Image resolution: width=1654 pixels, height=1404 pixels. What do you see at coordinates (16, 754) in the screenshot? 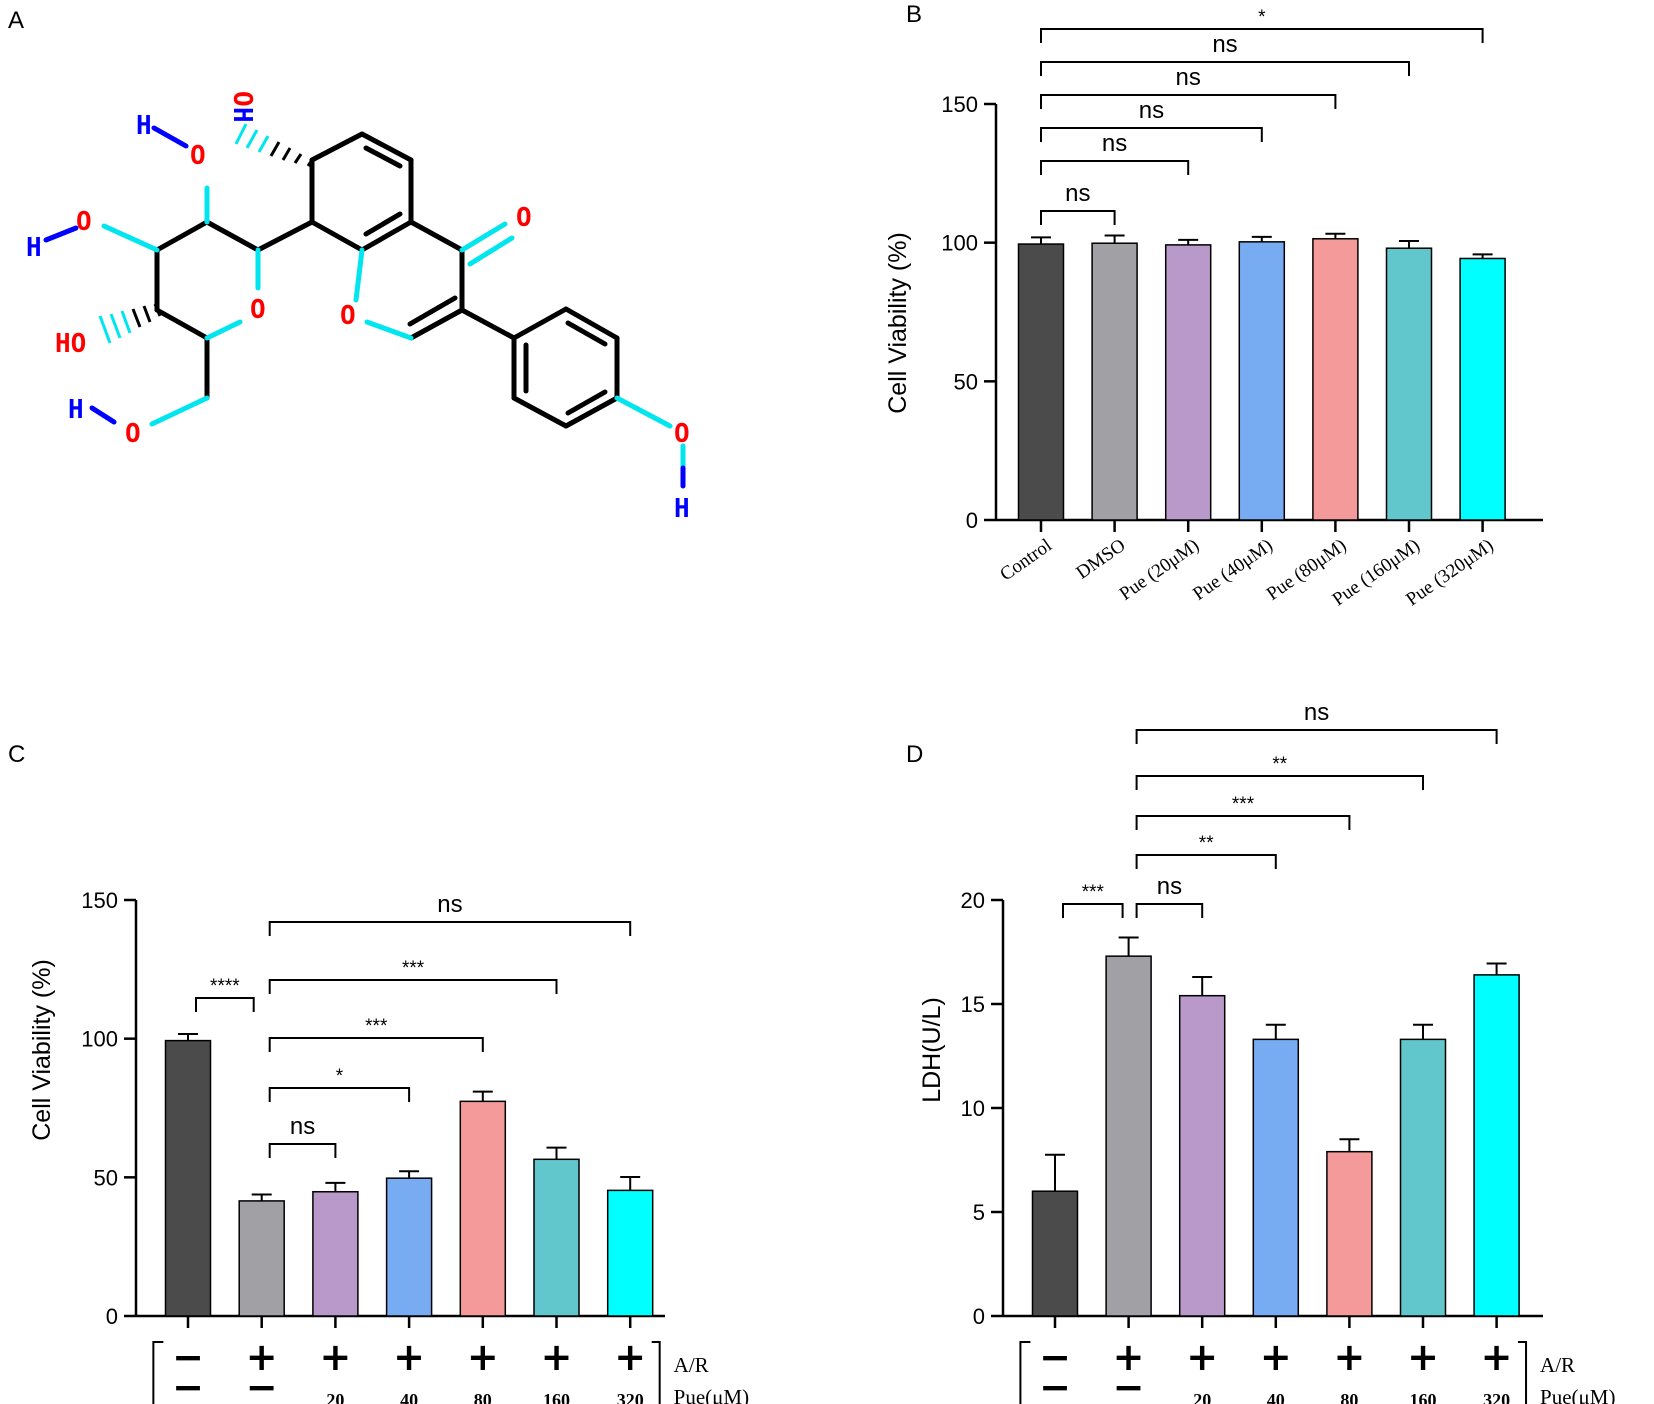
I see `panel-c-label: C` at bounding box center [16, 754].